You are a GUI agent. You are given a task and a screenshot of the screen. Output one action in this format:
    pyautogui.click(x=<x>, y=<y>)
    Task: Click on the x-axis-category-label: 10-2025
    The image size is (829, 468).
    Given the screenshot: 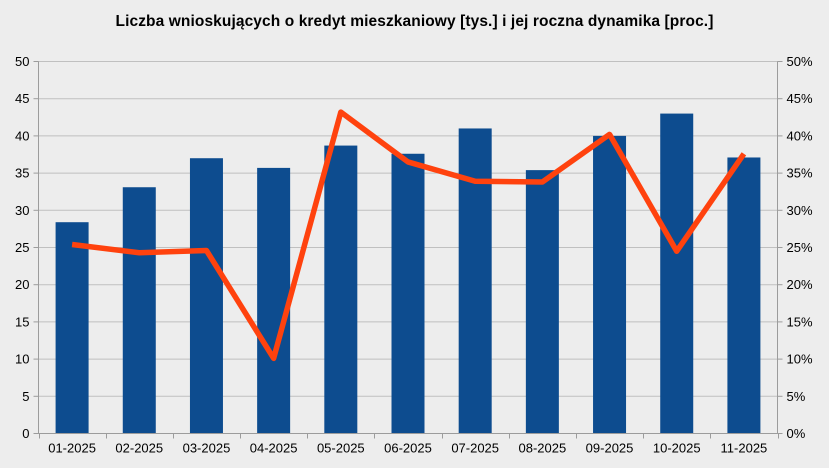 What is the action you would take?
    pyautogui.click(x=677, y=448)
    